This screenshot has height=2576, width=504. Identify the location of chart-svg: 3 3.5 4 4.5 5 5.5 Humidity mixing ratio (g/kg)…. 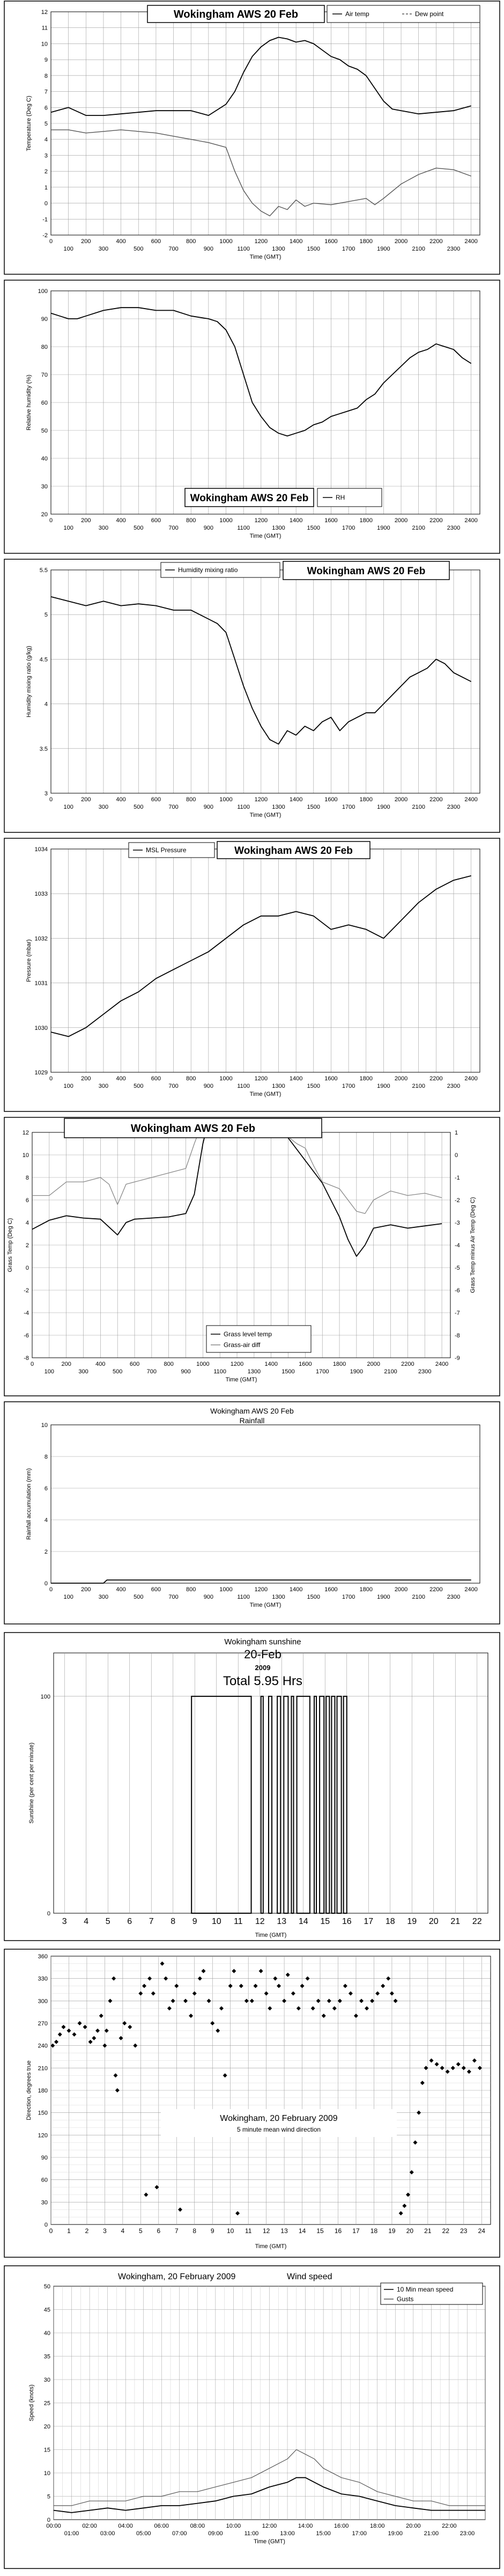
(252, 696).